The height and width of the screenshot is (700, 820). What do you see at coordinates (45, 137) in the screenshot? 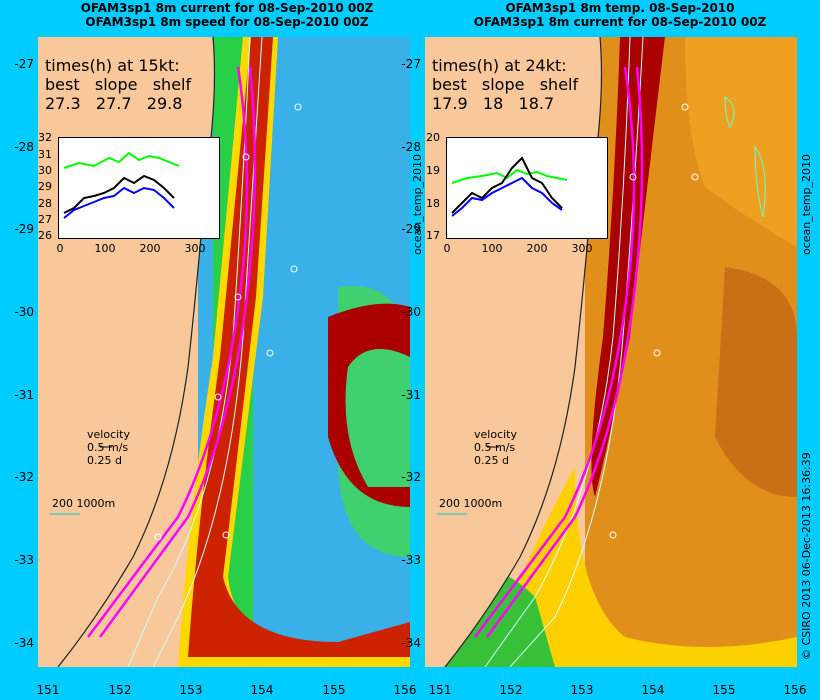
I see `left-inset-ytick: 32` at bounding box center [45, 137].